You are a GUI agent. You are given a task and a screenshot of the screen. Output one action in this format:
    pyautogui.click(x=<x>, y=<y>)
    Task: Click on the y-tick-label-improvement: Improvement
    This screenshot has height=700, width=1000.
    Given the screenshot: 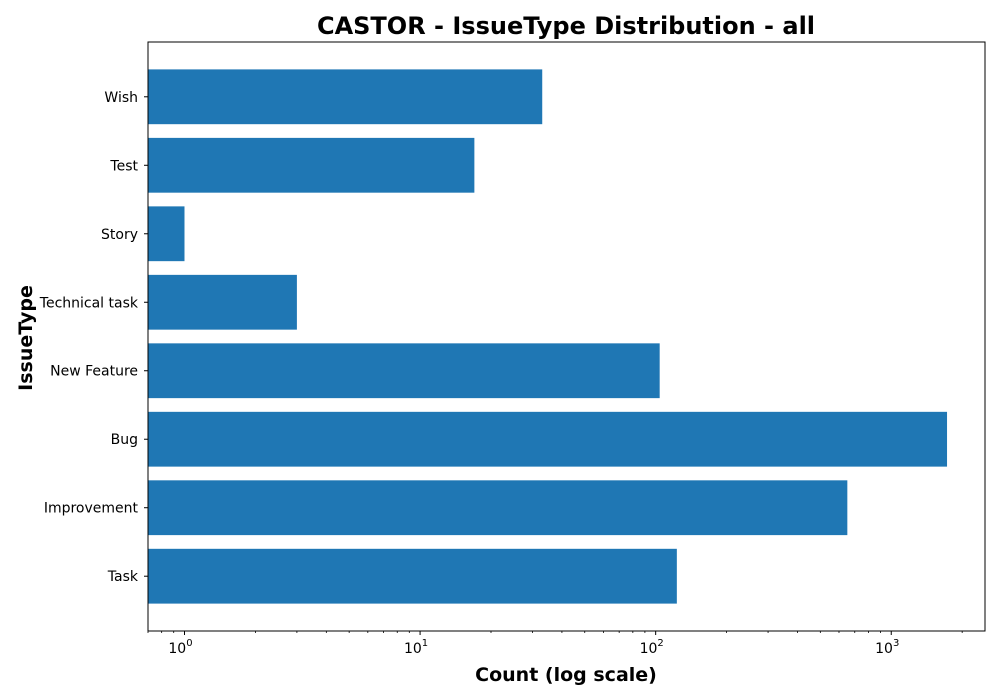 What is the action you would take?
    pyautogui.click(x=91, y=509)
    